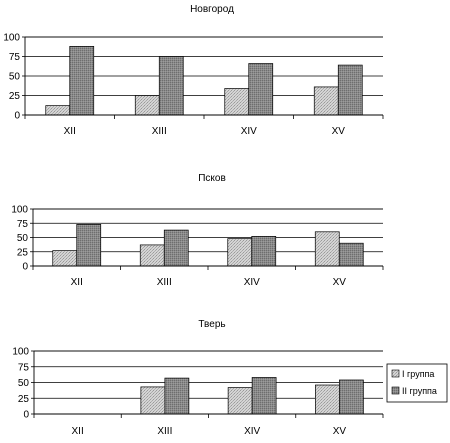  What do you see at coordinates (417, 383) in the screenshot?
I see `legend: I группа II группа` at bounding box center [417, 383].